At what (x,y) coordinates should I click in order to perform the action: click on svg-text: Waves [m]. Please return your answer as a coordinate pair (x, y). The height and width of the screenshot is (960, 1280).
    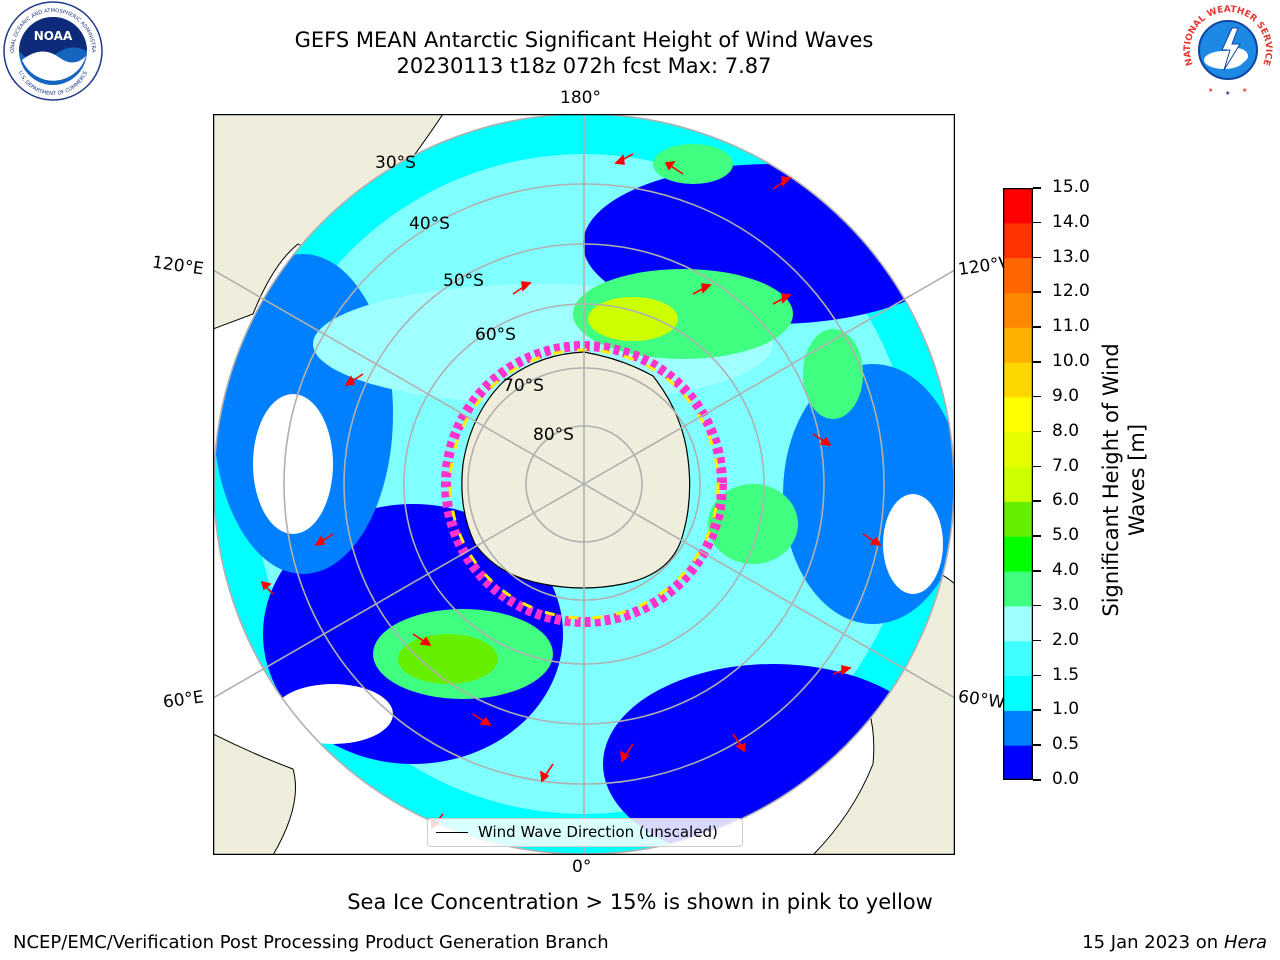
    Looking at the image, I should click on (1137, 480).